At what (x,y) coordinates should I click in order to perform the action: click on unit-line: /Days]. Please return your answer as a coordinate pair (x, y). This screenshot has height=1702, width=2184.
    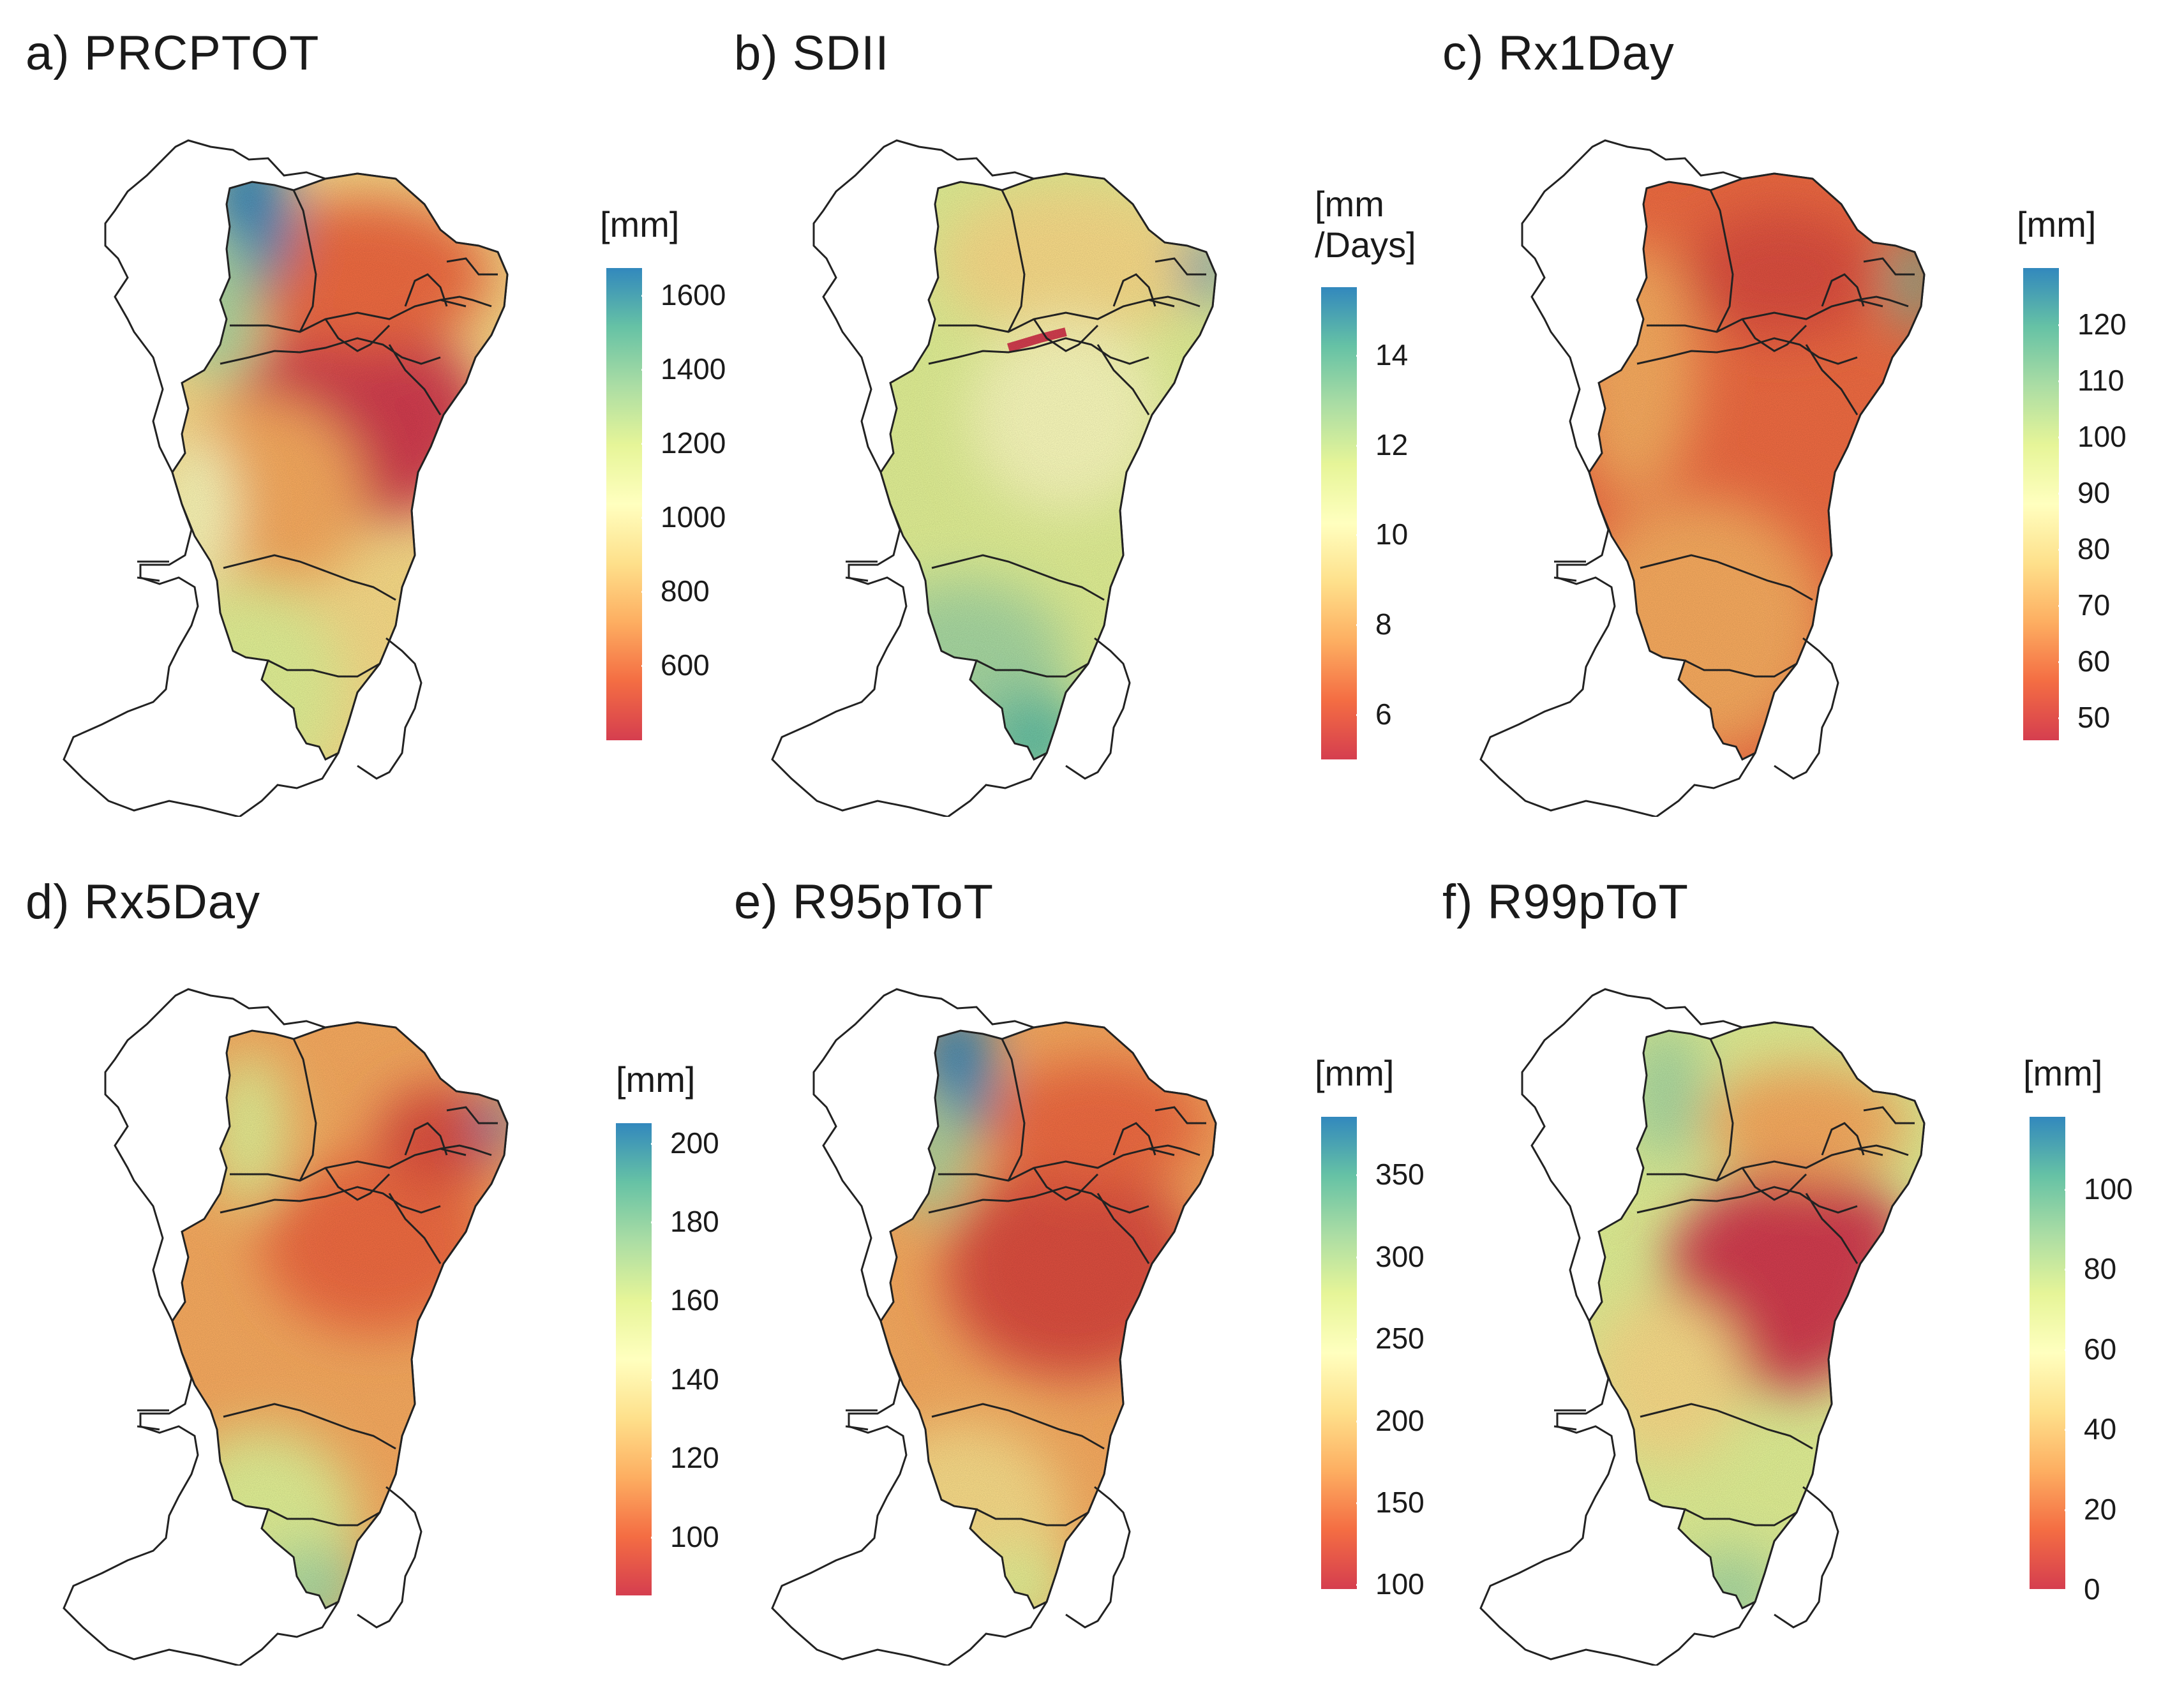
    Looking at the image, I should click on (1365, 245).